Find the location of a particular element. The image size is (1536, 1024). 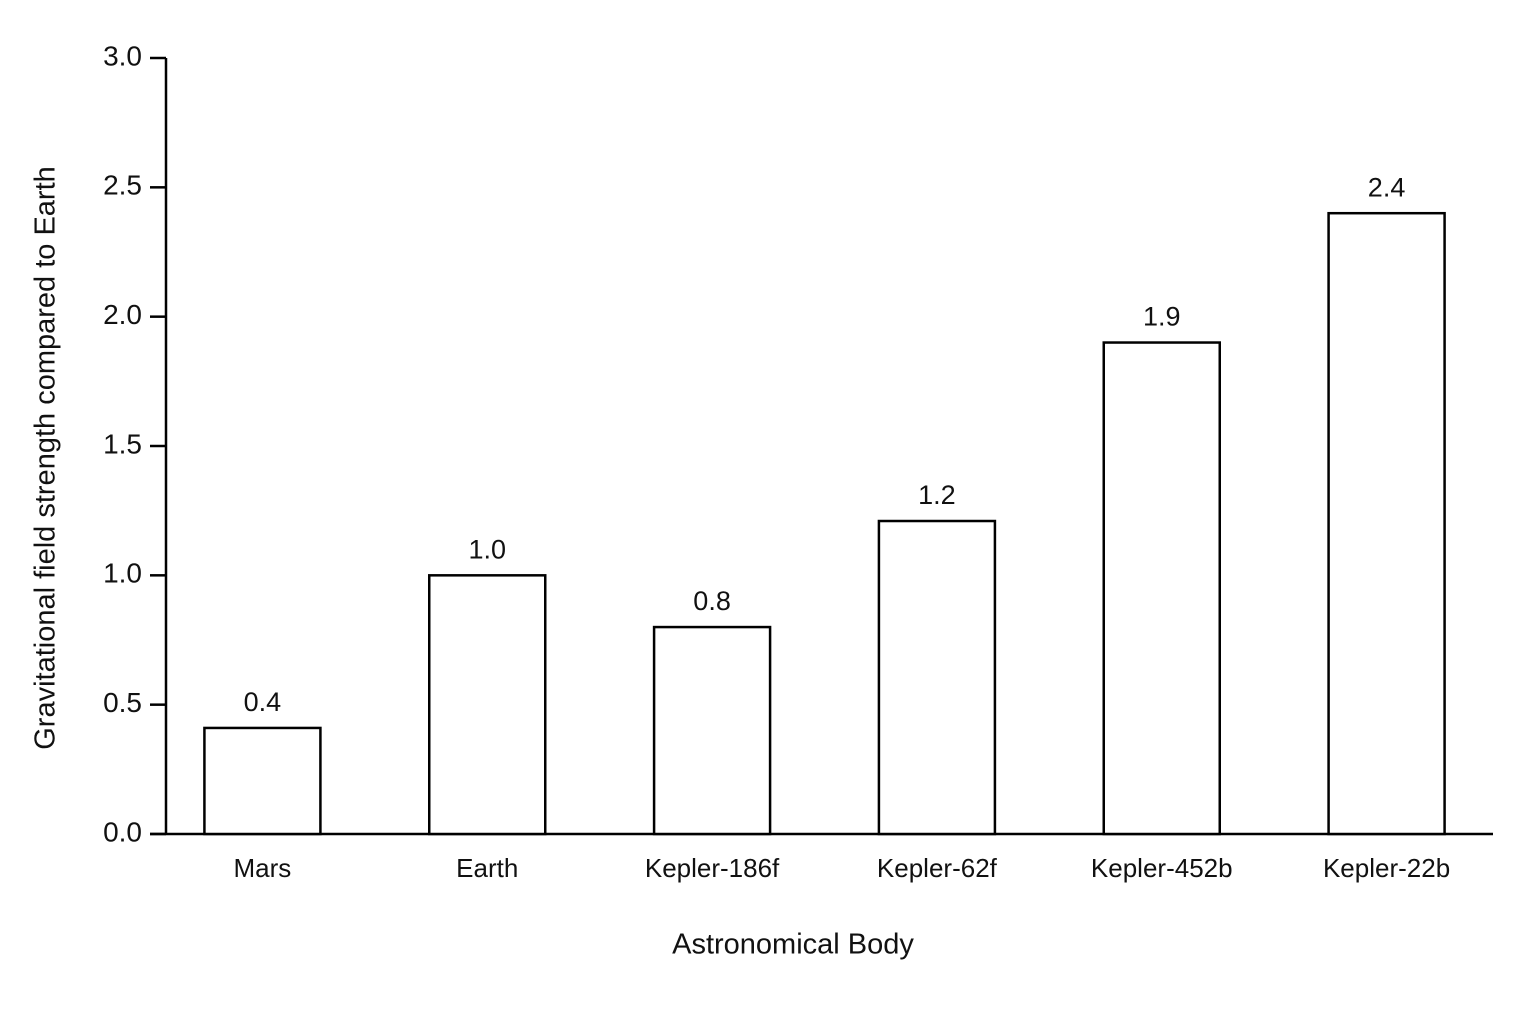

y-tick-label: 2.0 is located at coordinates (122, 314).